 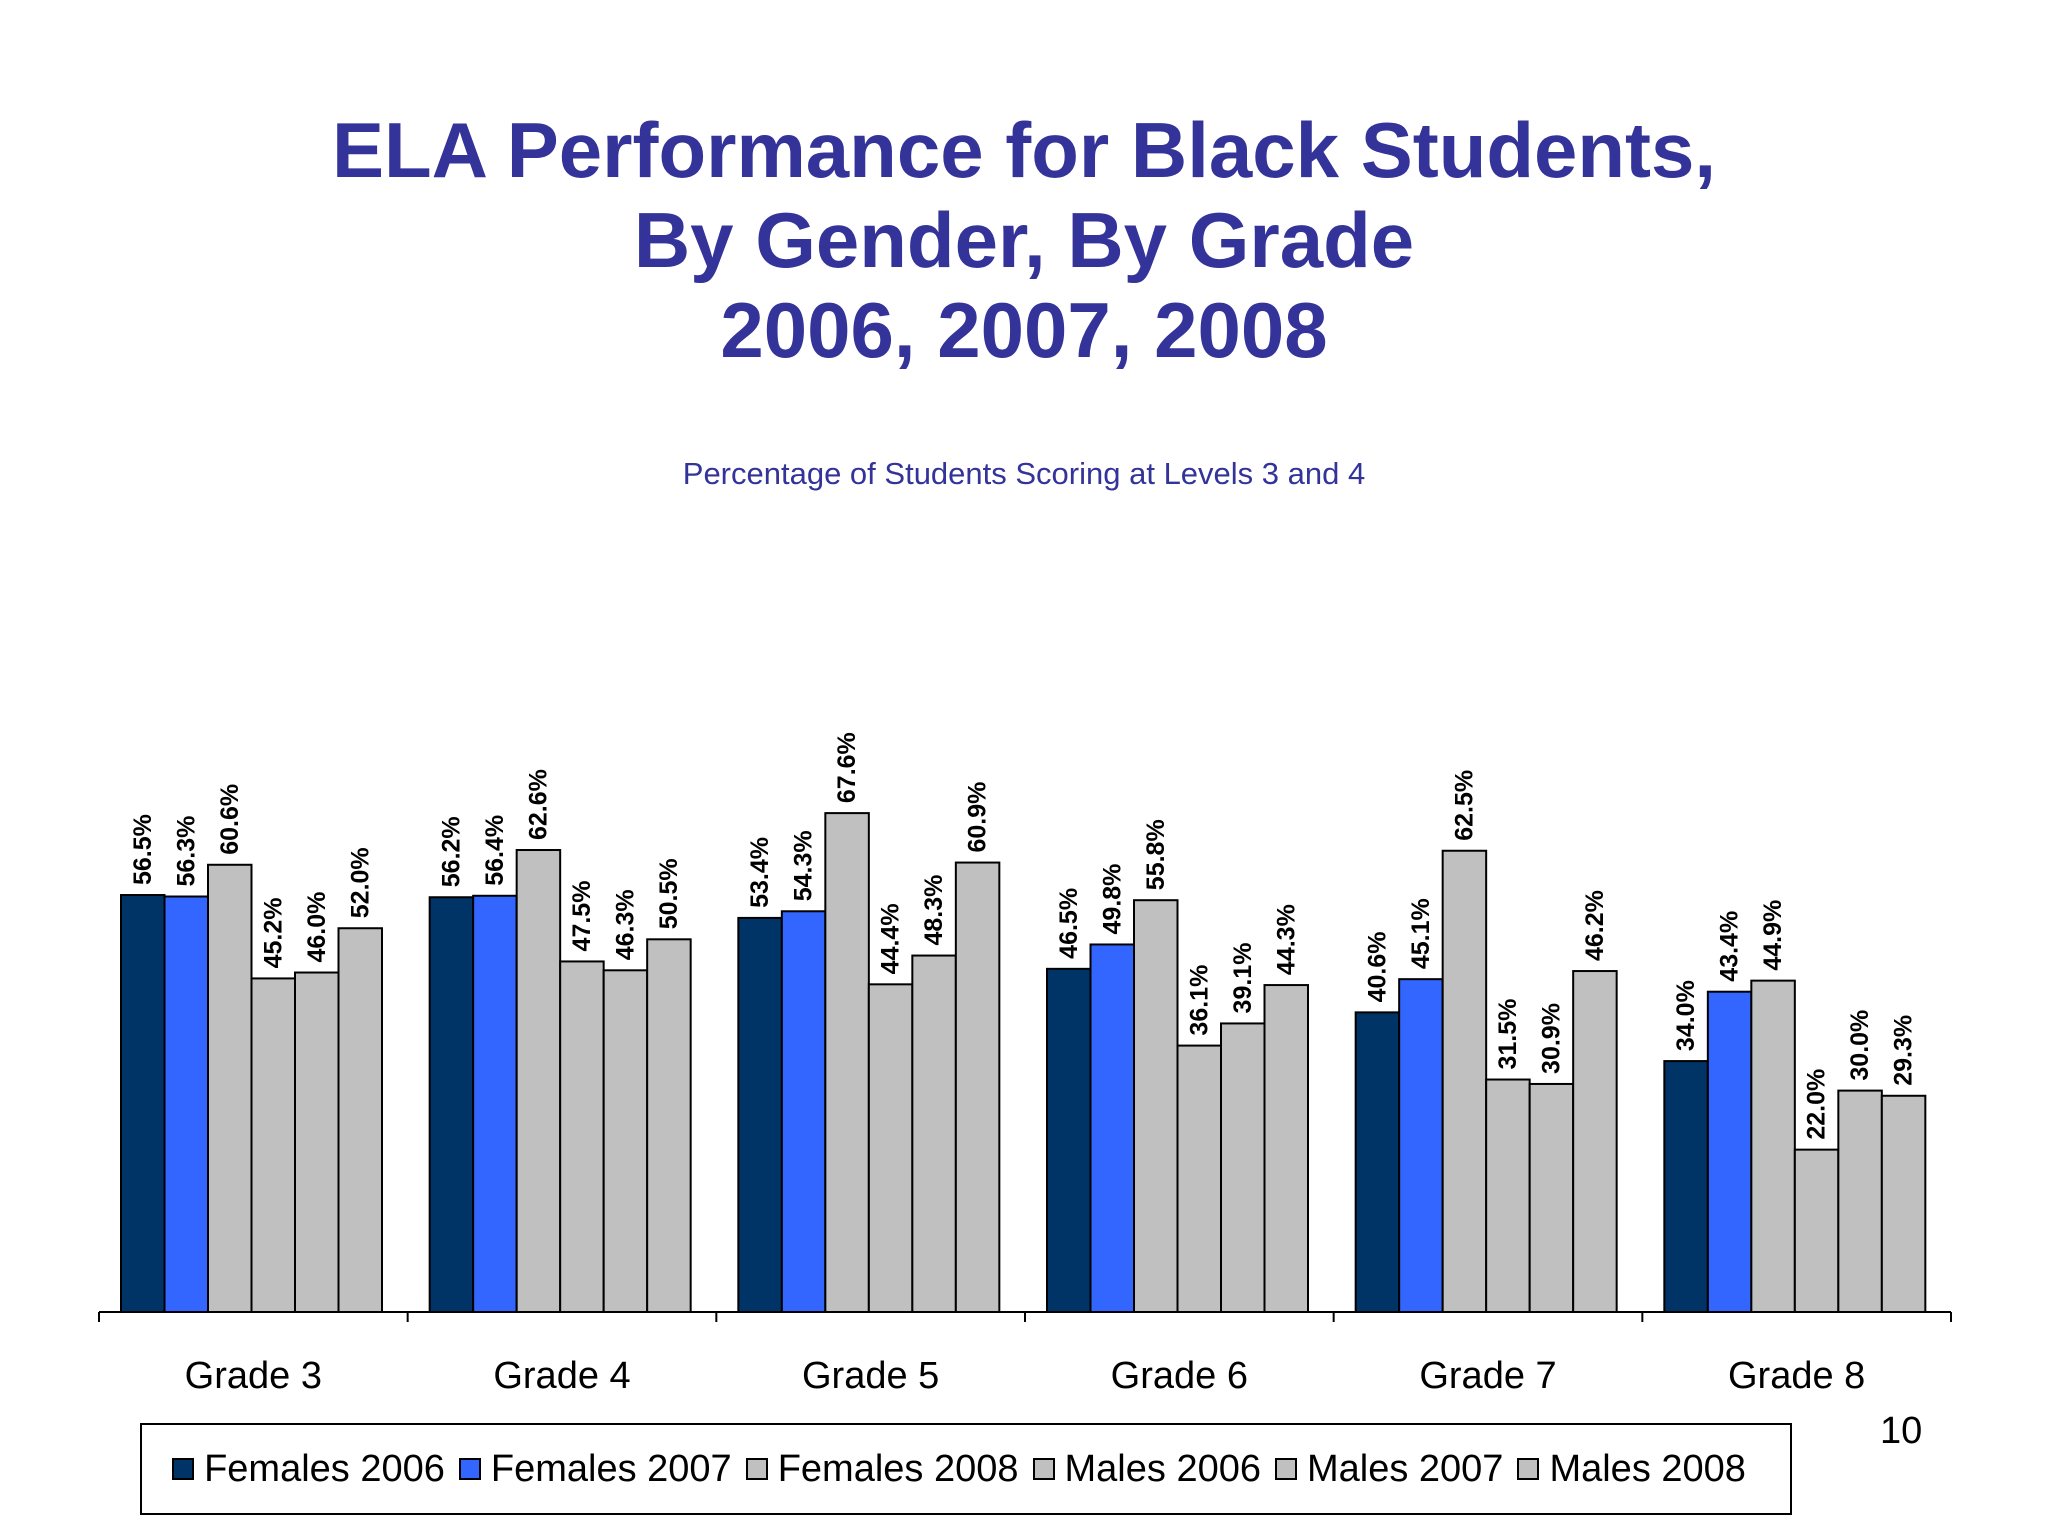 What do you see at coordinates (611, 1468) in the screenshot?
I see `legend-label: Females 2007` at bounding box center [611, 1468].